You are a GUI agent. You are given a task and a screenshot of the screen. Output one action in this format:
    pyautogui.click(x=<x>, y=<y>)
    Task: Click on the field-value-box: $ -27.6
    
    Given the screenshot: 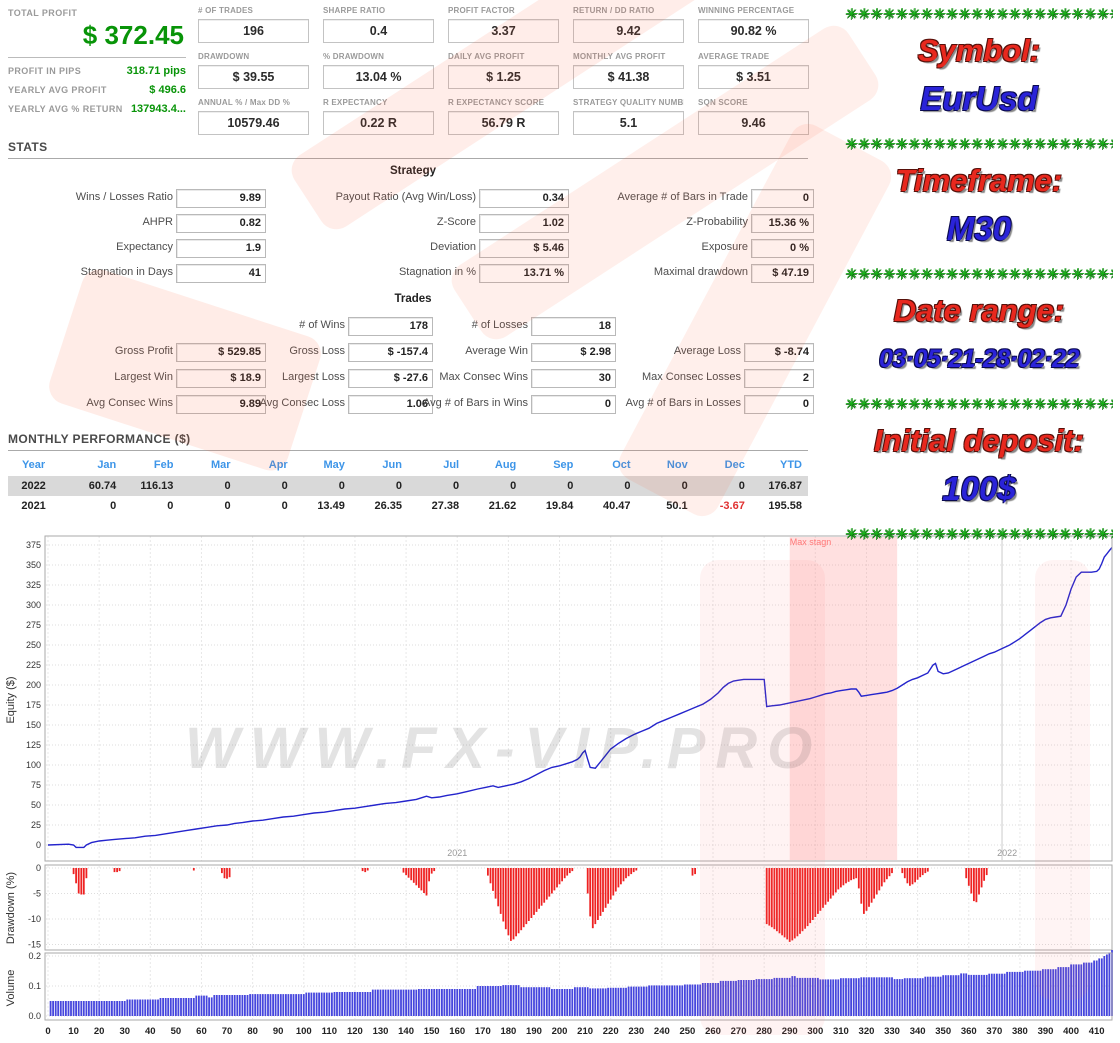 What is the action you would take?
    pyautogui.click(x=390, y=378)
    